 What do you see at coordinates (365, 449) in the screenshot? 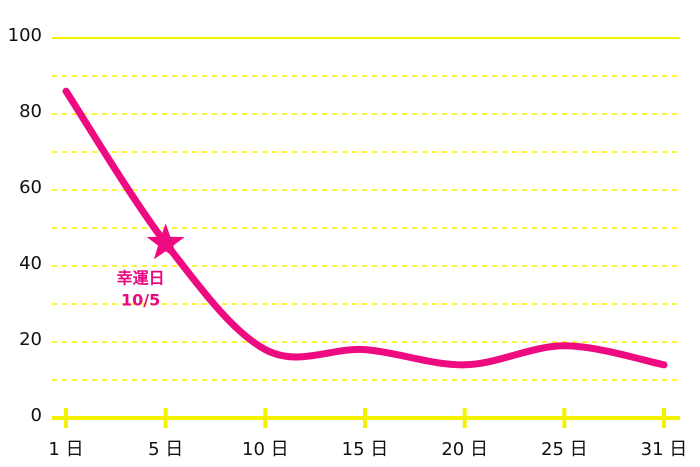
I see `x-tick-label: 15 日` at bounding box center [365, 449].